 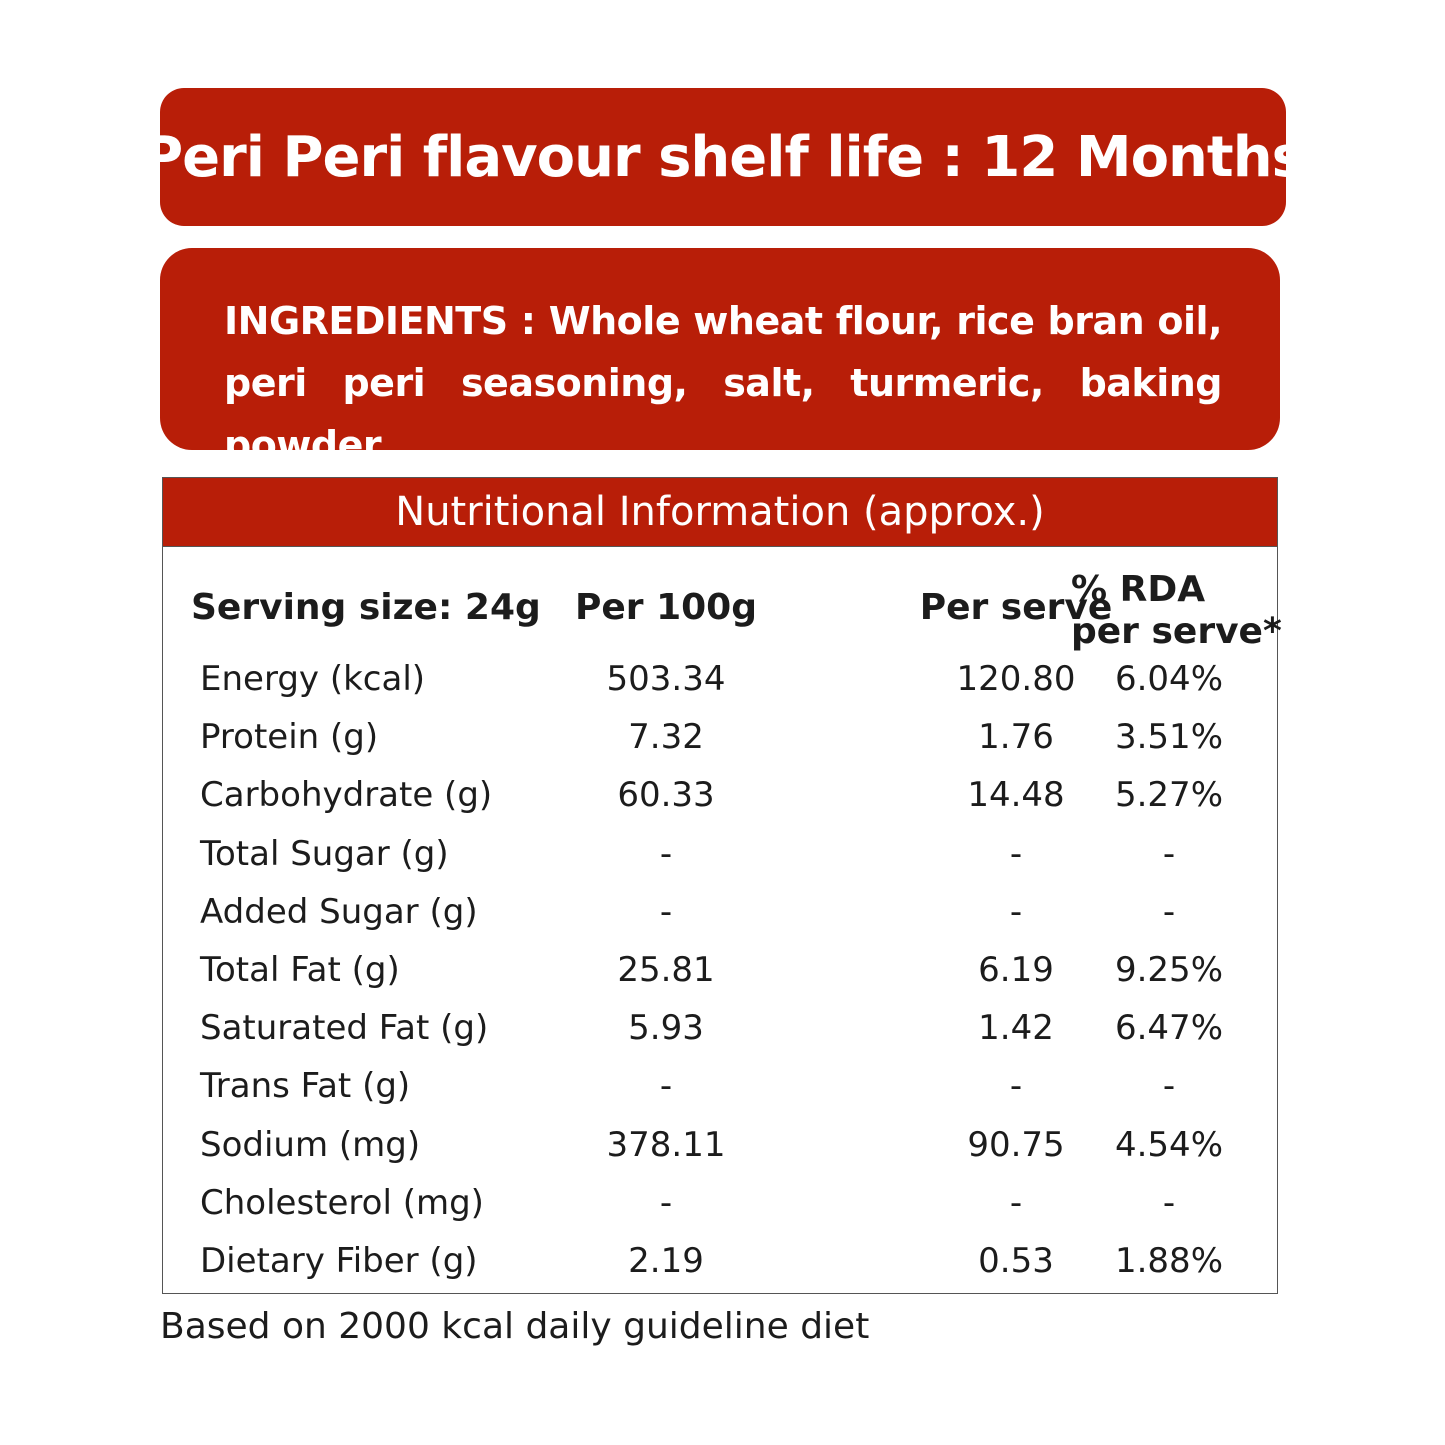 What do you see at coordinates (666, 795) in the screenshot?
I see `per-100g-value: 60.33` at bounding box center [666, 795].